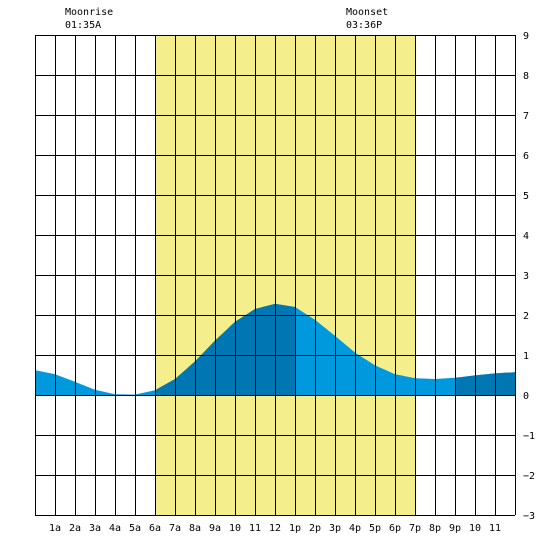  What do you see at coordinates (526, 196) in the screenshot?
I see `y-tick-label-4: 5` at bounding box center [526, 196].